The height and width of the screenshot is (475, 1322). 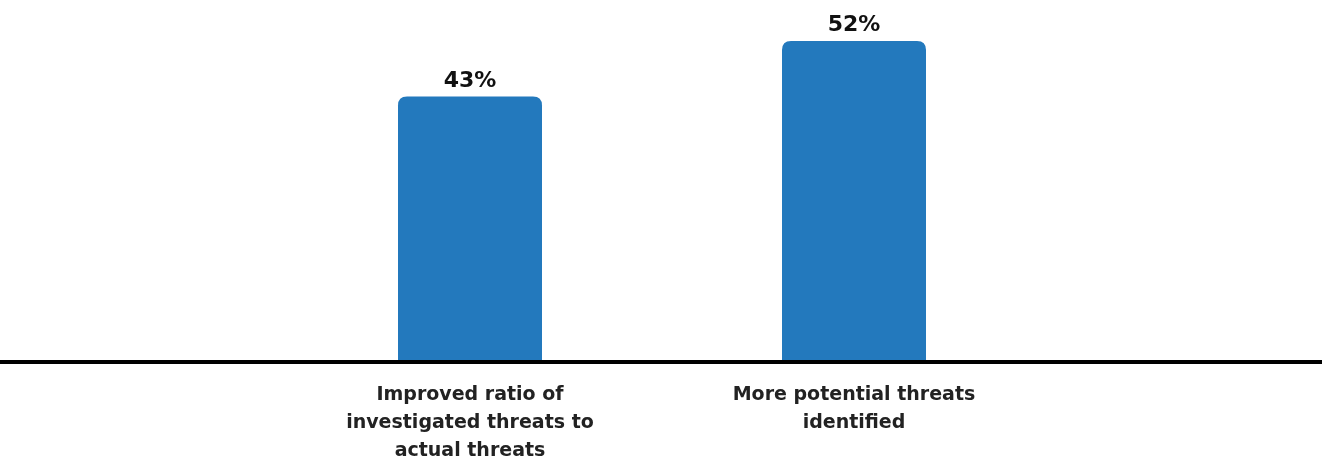 I want to click on data-label: 52%, so click(x=854, y=23).